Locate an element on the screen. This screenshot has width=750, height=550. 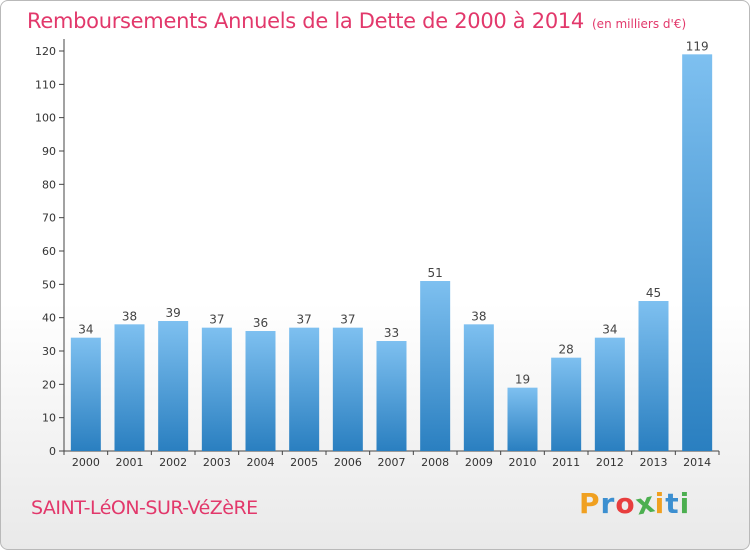
x-tick-label-2005: 2005 is located at coordinates (304, 462).